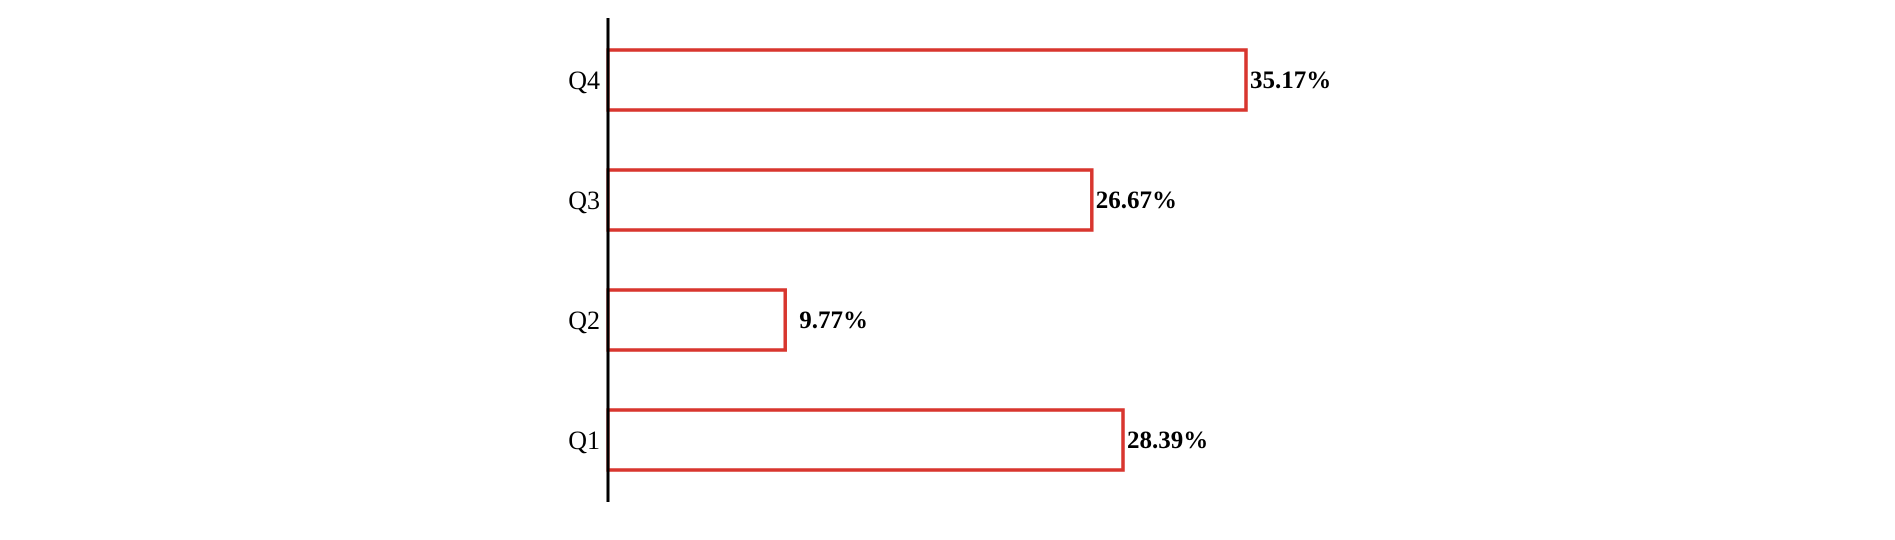 Image resolution: width=1895 pixels, height=540 pixels. What do you see at coordinates (696, 320) in the screenshot?
I see `bar-q2` at bounding box center [696, 320].